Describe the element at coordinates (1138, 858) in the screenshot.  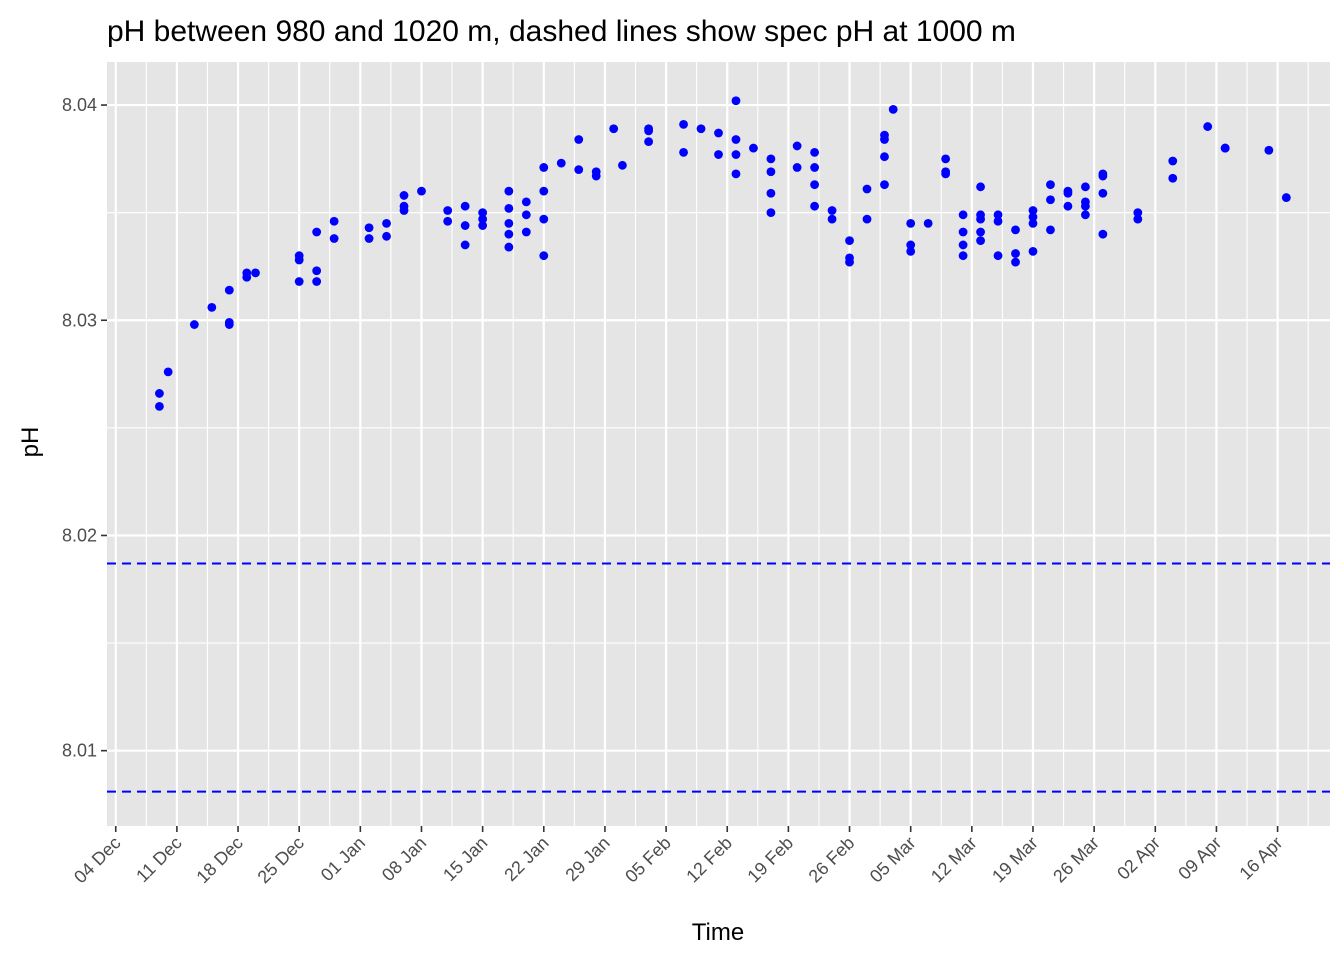
I see `x-tick-label: 02 Apr` at that location.